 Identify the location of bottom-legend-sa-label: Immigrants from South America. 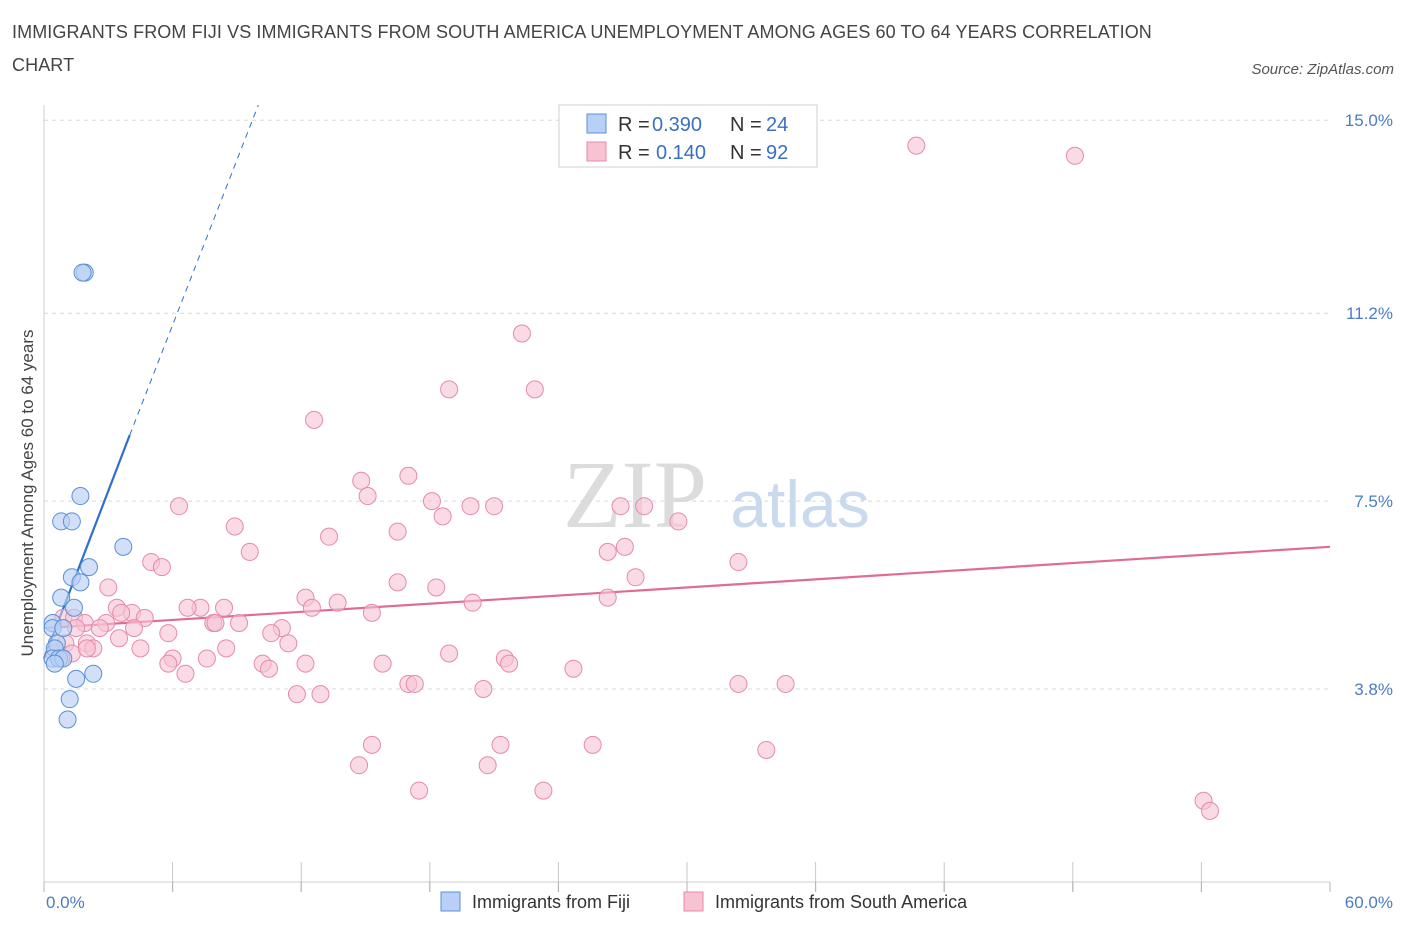
(841, 902).